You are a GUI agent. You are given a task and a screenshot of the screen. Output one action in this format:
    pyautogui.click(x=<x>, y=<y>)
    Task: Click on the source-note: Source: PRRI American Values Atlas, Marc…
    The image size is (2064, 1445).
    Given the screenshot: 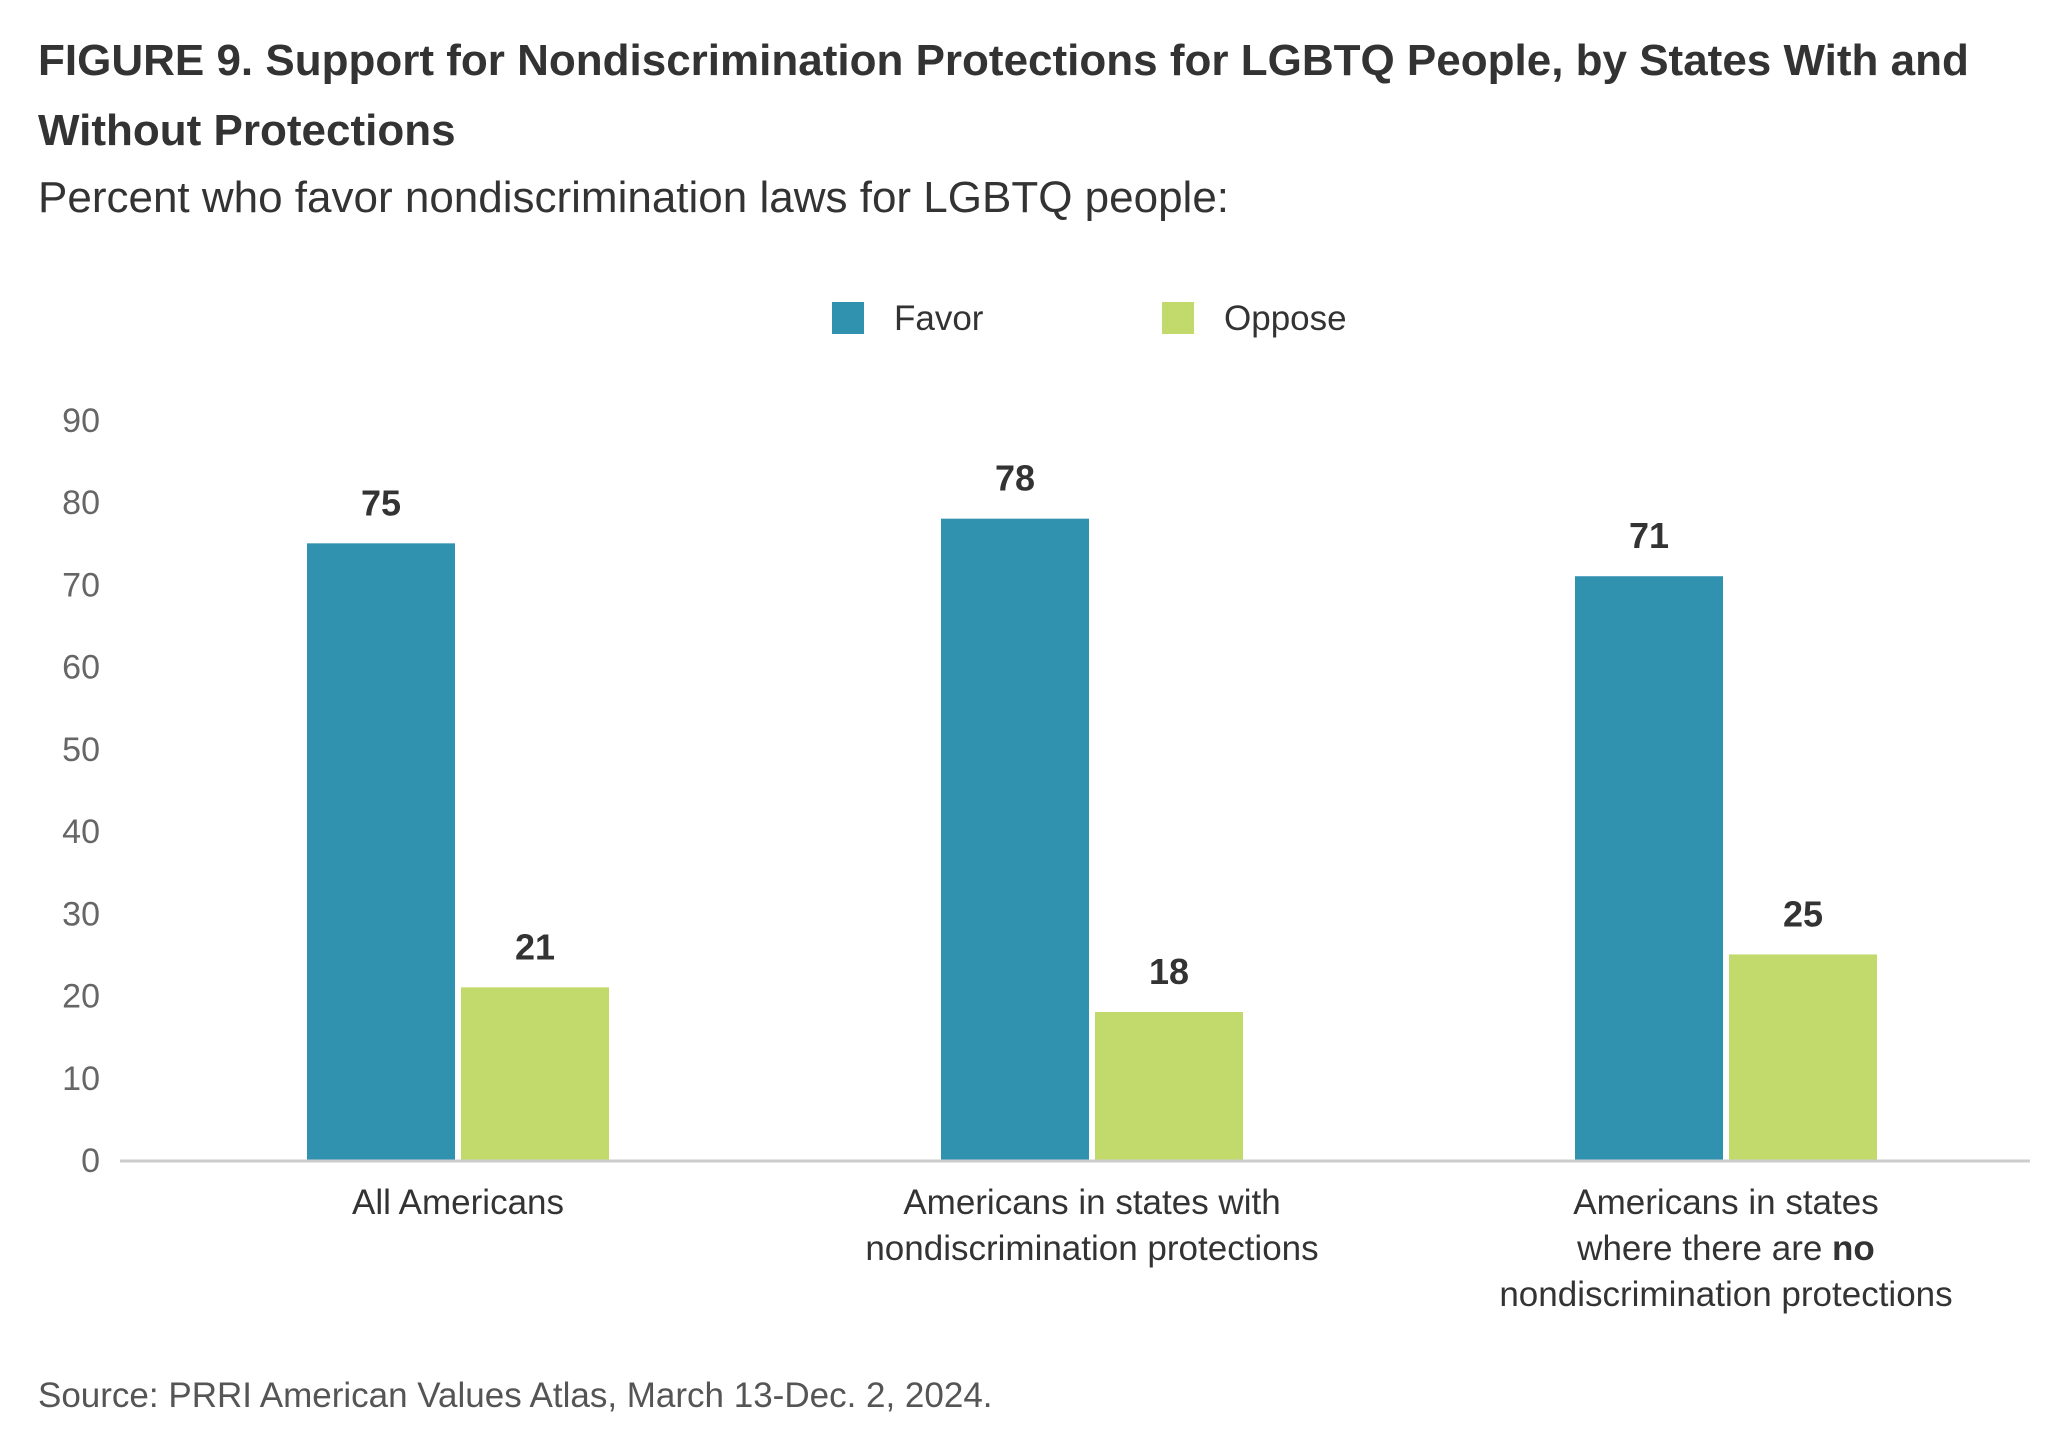 What is the action you would take?
    pyautogui.click(x=515, y=1395)
    